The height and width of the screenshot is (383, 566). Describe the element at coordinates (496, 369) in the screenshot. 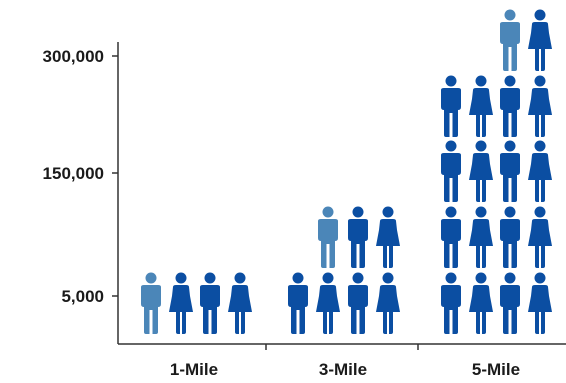

I see `x-label-5-mile: 5-Mile` at that location.